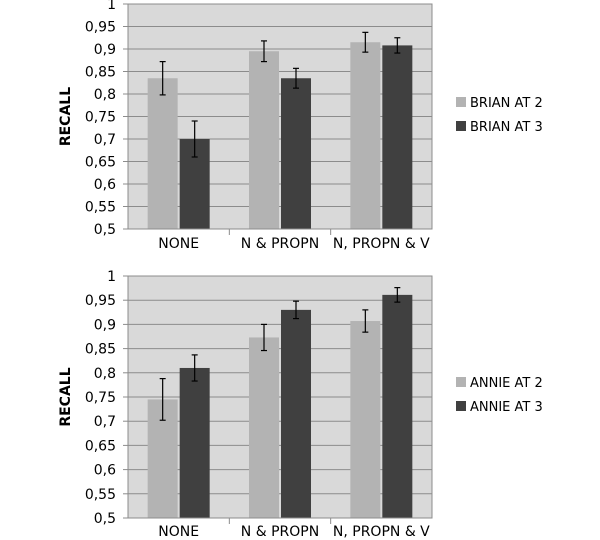 The height and width of the screenshot is (540, 600). What do you see at coordinates (506, 407) in the screenshot?
I see `legend-label: ANNIE AT 3` at bounding box center [506, 407].